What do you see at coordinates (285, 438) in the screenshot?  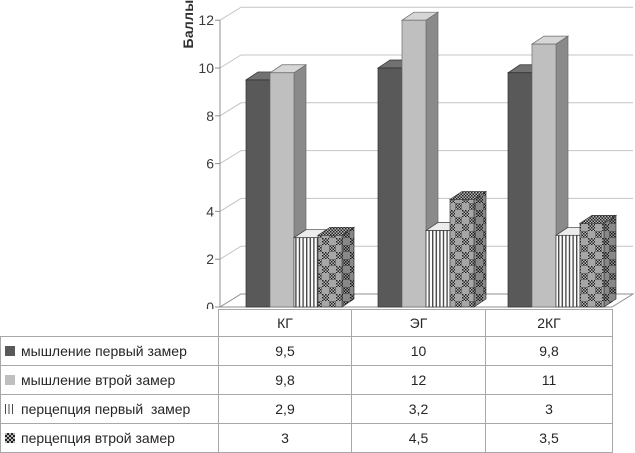 I see `value-series4-kg: 3` at bounding box center [285, 438].